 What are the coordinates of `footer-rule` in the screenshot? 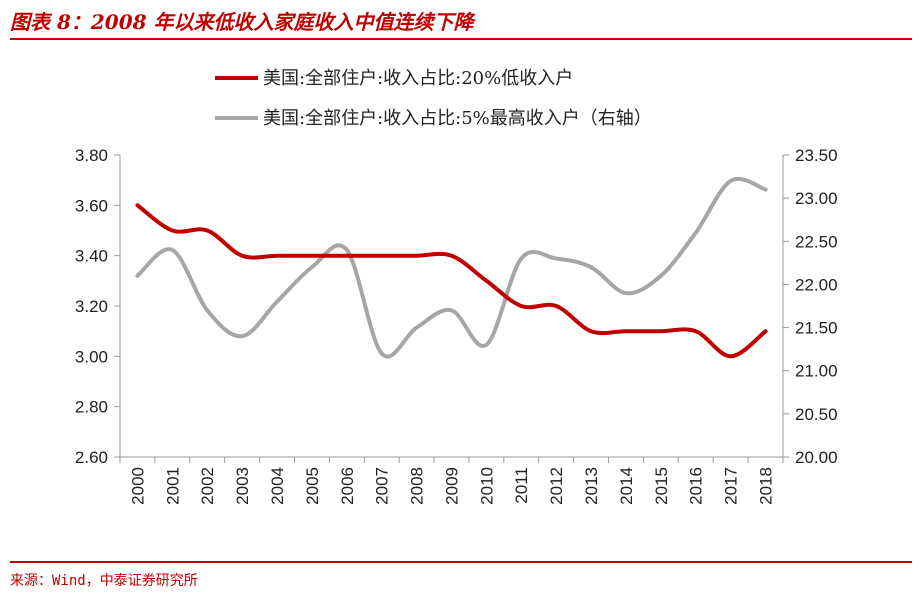 It's located at (461, 562).